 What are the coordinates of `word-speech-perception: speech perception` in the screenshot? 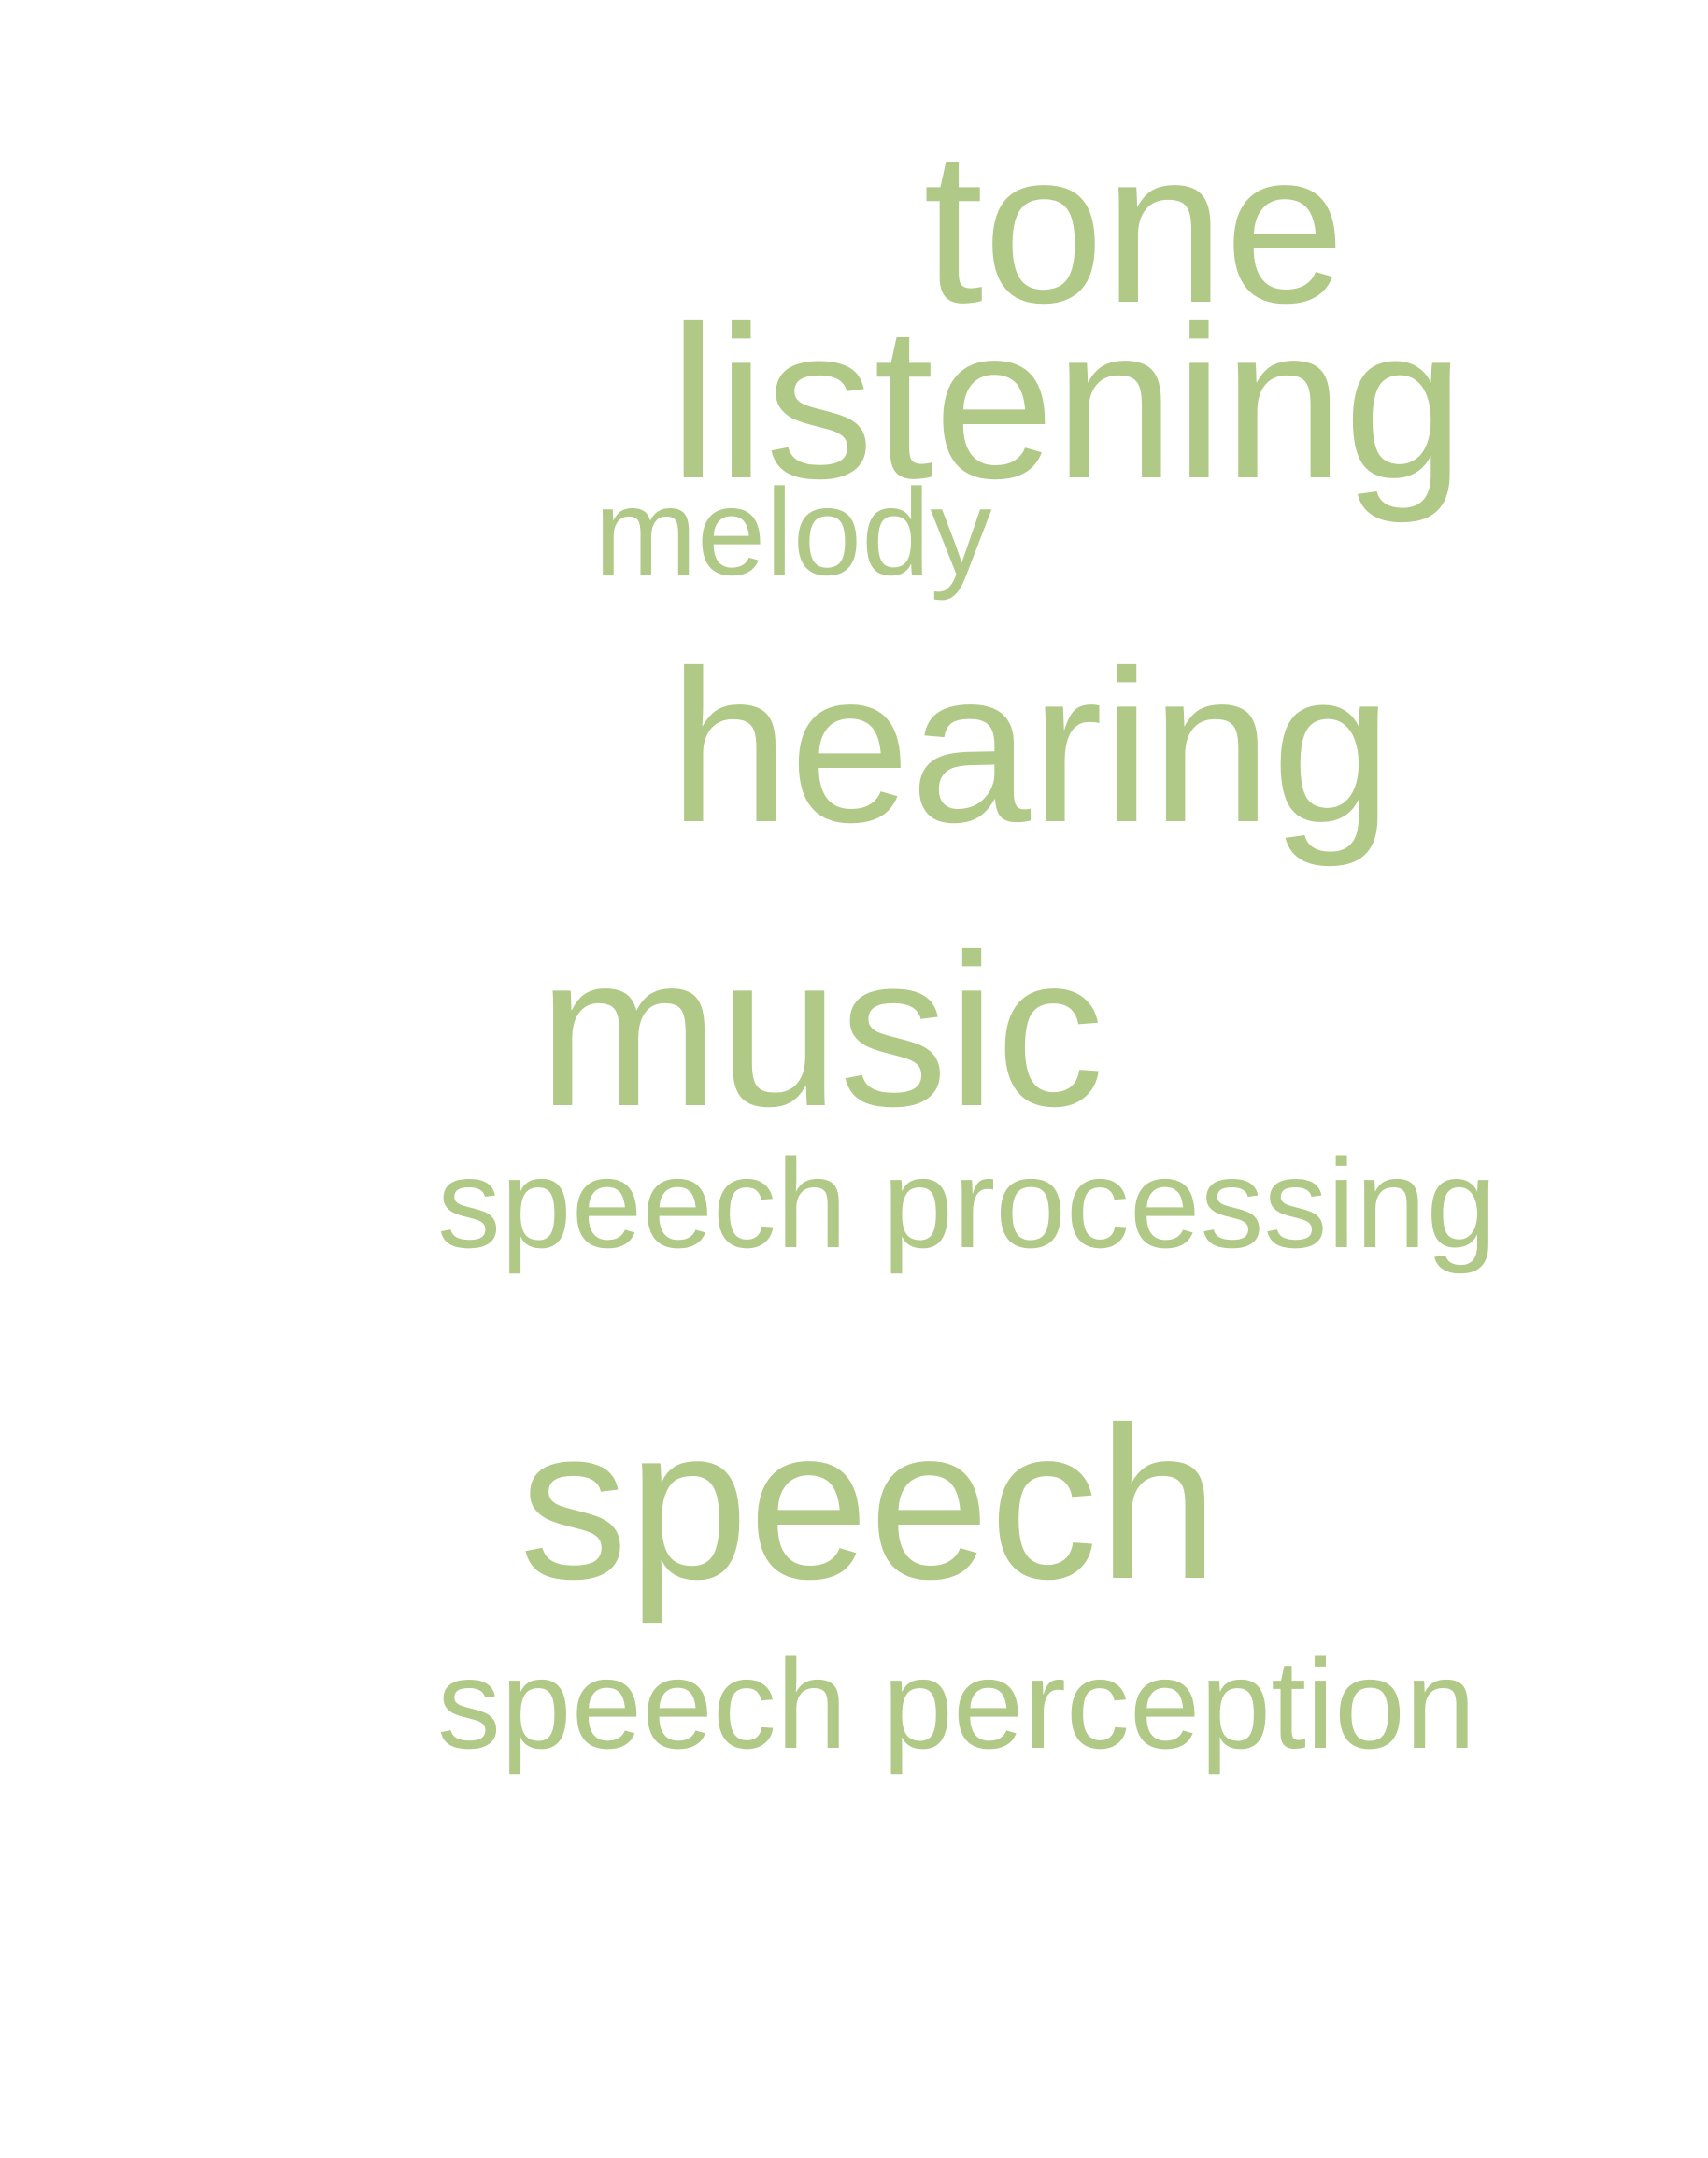 It's located at (956, 1704).